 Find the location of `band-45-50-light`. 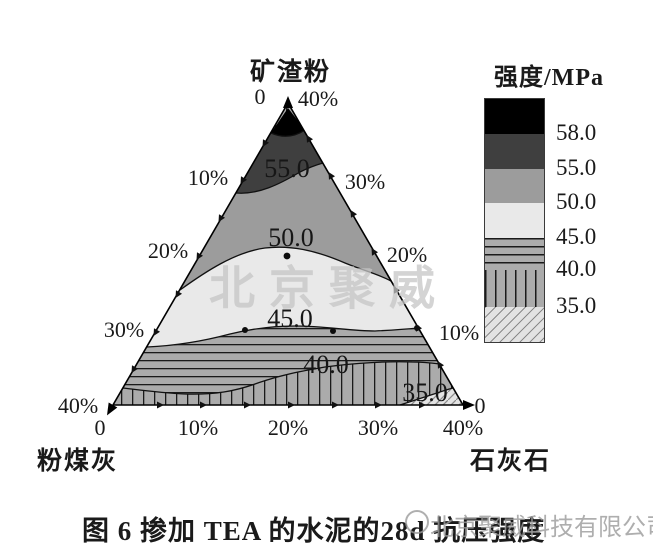

band-45-50-light is located at coordinates (282, 297).